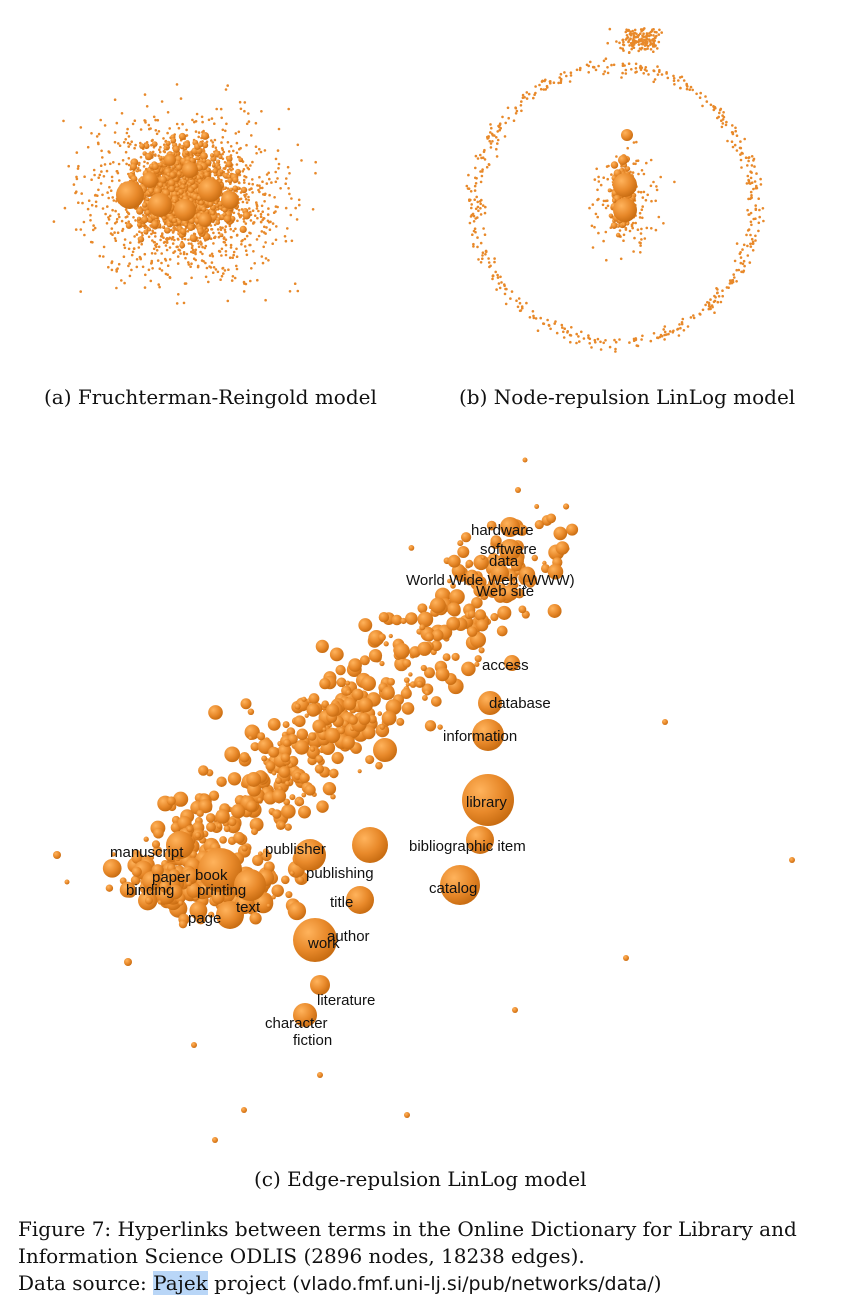  Describe the element at coordinates (180, 1283) in the screenshot. I see `pajek-link: Pajek` at that location.